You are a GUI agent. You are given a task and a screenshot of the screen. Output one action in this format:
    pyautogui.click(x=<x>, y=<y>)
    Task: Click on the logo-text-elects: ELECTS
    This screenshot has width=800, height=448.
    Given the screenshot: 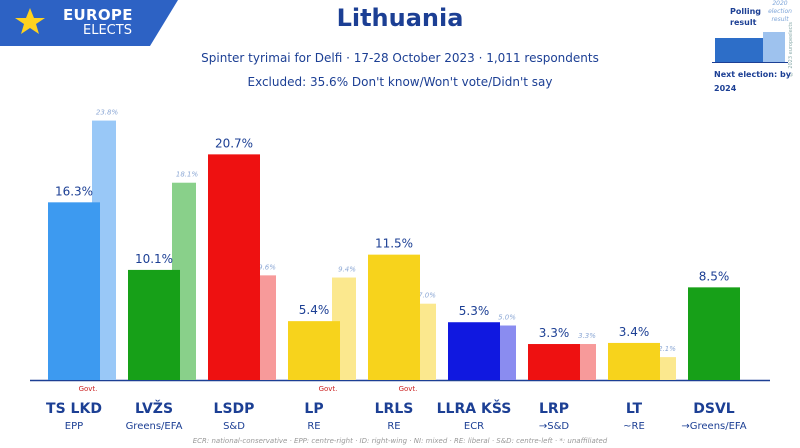 What is the action you would take?
    pyautogui.click(x=107, y=30)
    